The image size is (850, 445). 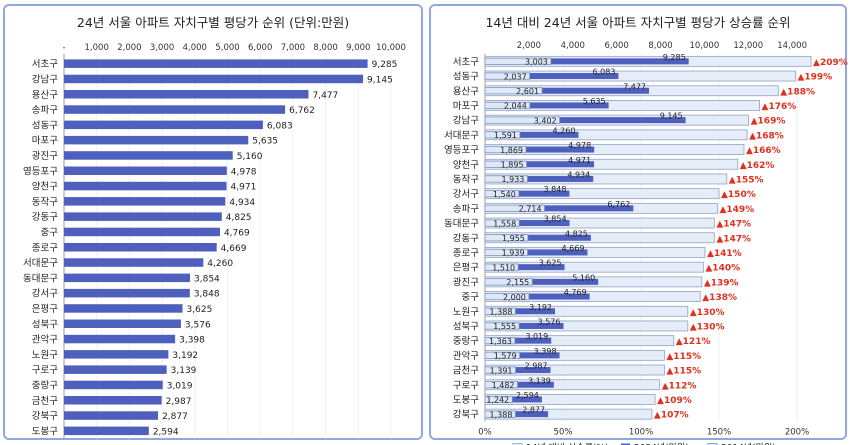 I want to click on category-label: 동대문구, so click(x=40, y=278).